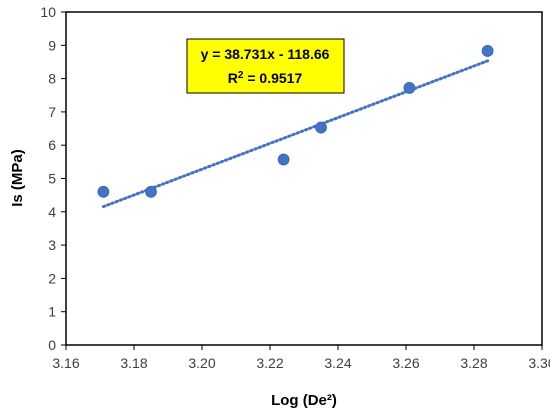 This screenshot has width=550, height=413. What do you see at coordinates (65, 363) in the screenshot?
I see `x-tick-label: 3.16` at bounding box center [65, 363].